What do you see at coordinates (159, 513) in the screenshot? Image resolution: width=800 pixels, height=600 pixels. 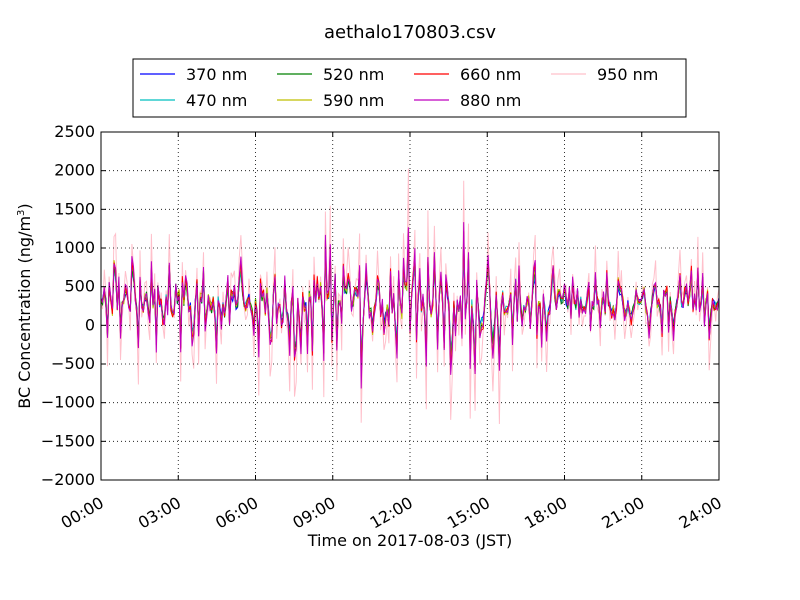 I see `x-tick-label: 03:00` at bounding box center [159, 513].